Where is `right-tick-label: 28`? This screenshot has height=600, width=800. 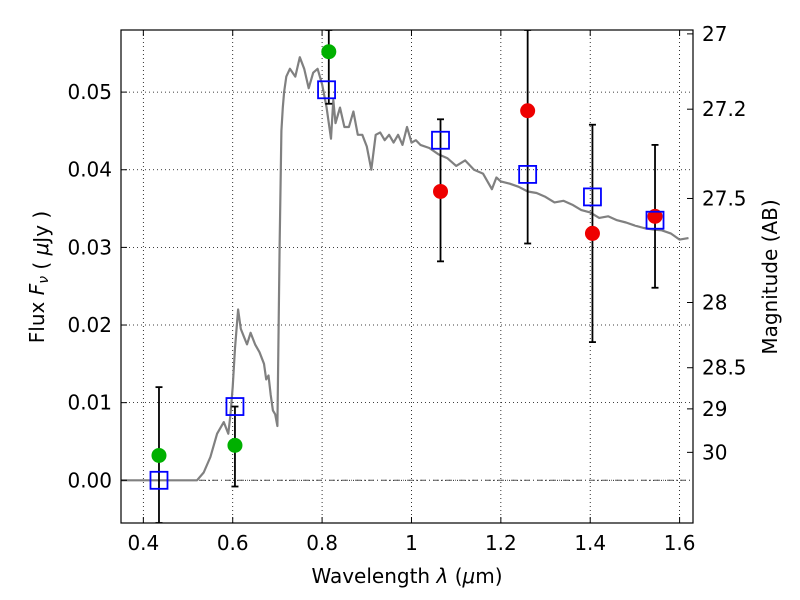
right-tick-label: 28 is located at coordinates (714, 303).